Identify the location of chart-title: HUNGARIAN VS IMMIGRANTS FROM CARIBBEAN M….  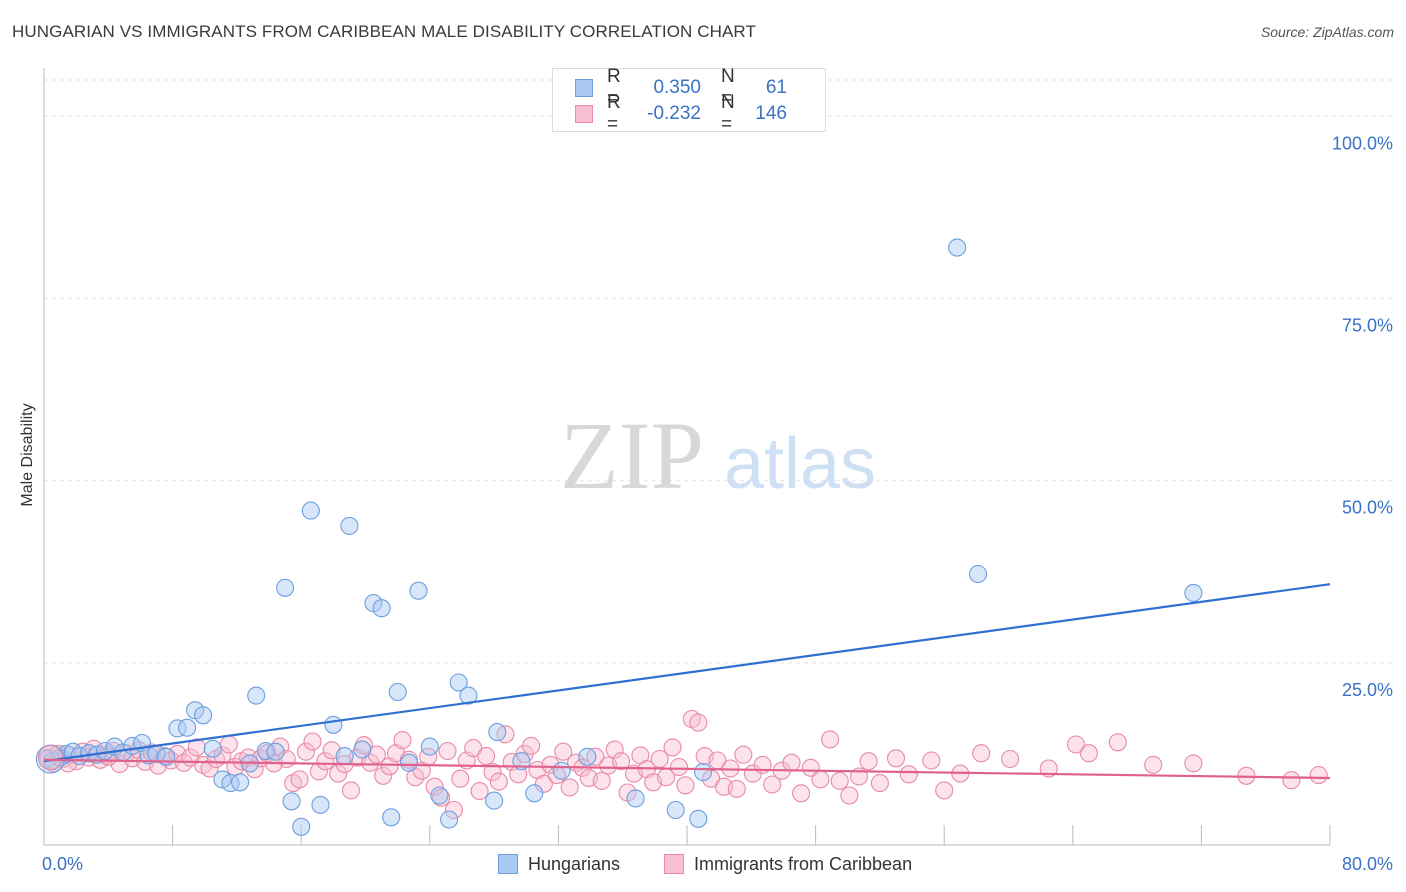
(384, 31).